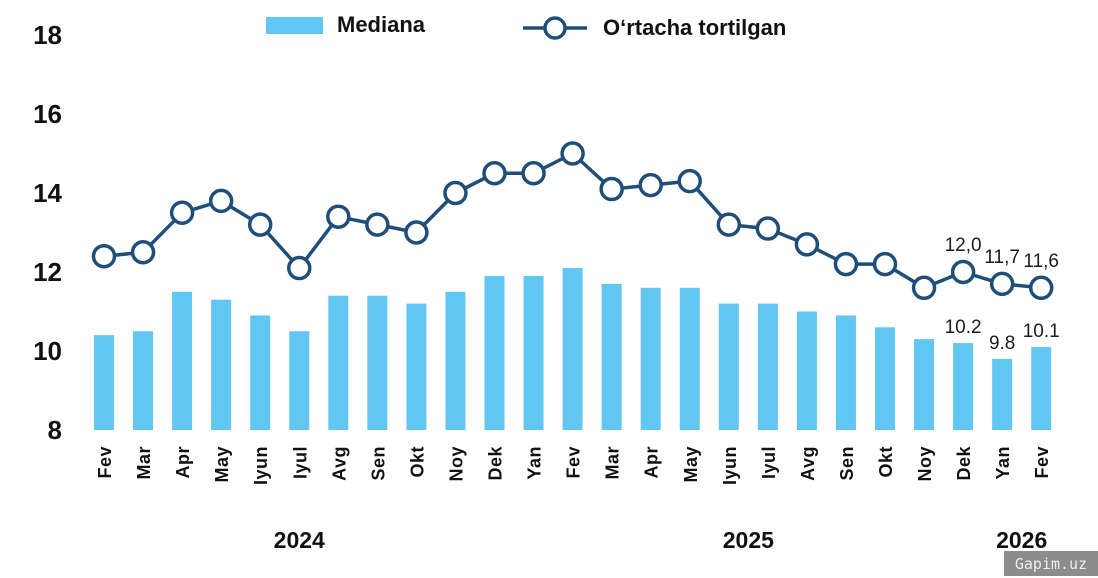 Image resolution: width=1098 pixels, height=578 pixels. Describe the element at coordinates (55, 430) in the screenshot. I see `y-axis-tick-label: 8` at that location.